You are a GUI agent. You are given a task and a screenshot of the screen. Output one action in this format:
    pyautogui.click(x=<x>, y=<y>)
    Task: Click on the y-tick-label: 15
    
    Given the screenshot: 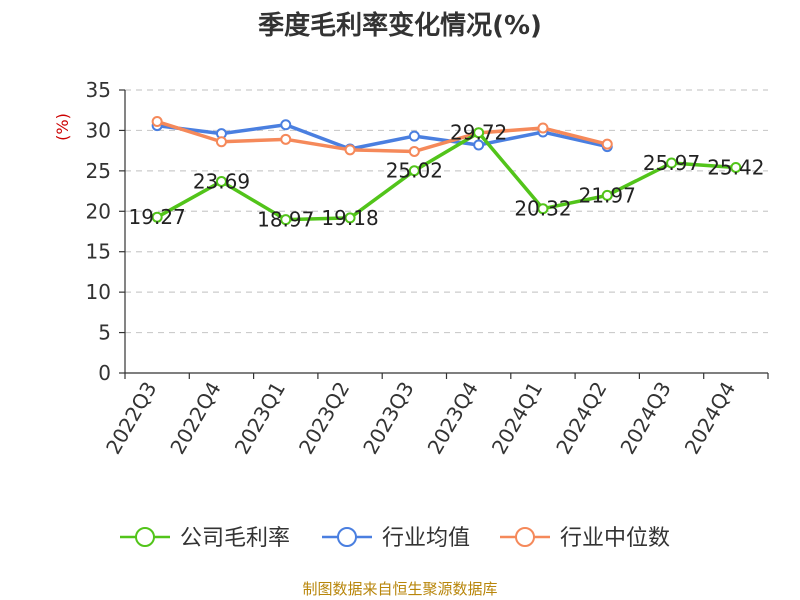 What is the action you would take?
    pyautogui.click(x=98, y=252)
    